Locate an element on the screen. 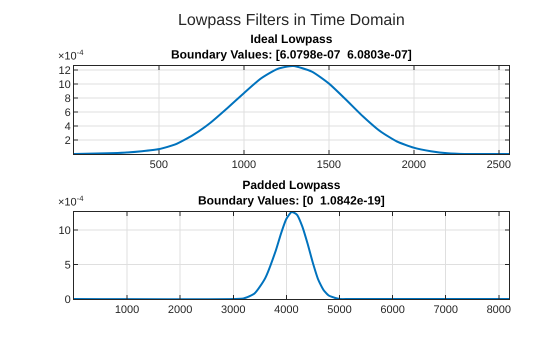 The height and width of the screenshot is (337, 560). chart-title: Ideal Lowpass is located at coordinates (291, 39).